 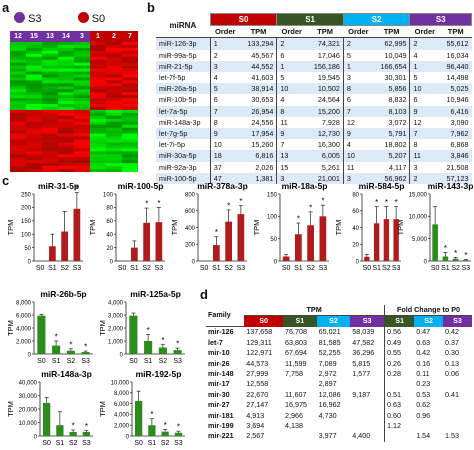 I want to click on table-cell: 5, so click(x=424, y=78).